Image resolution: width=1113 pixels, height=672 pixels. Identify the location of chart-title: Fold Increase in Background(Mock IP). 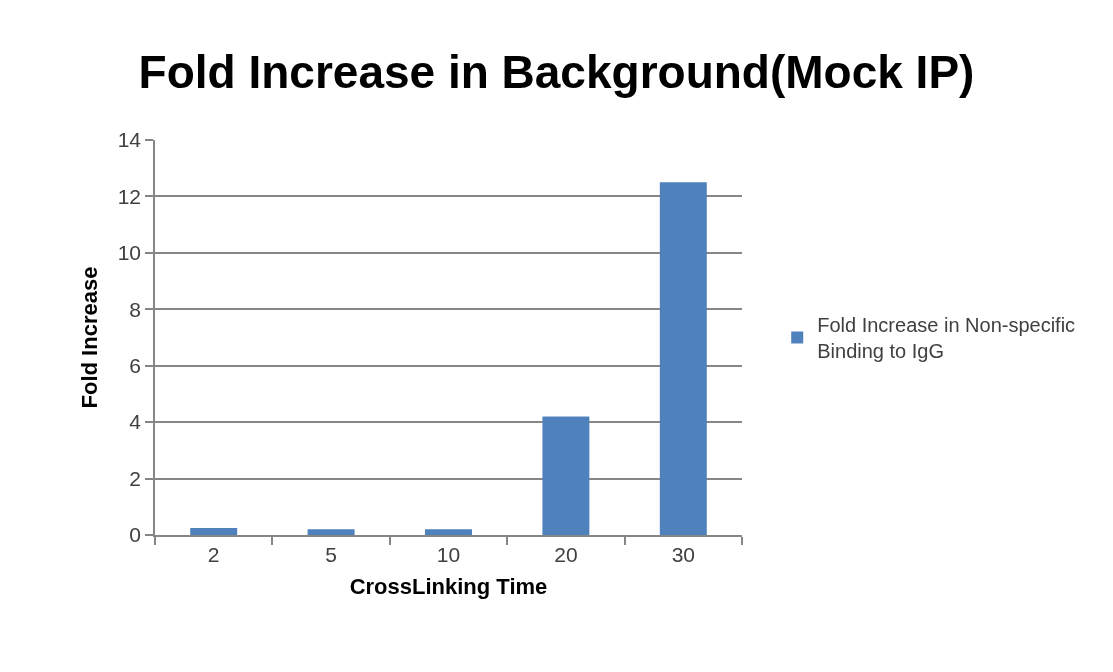
(556, 72).